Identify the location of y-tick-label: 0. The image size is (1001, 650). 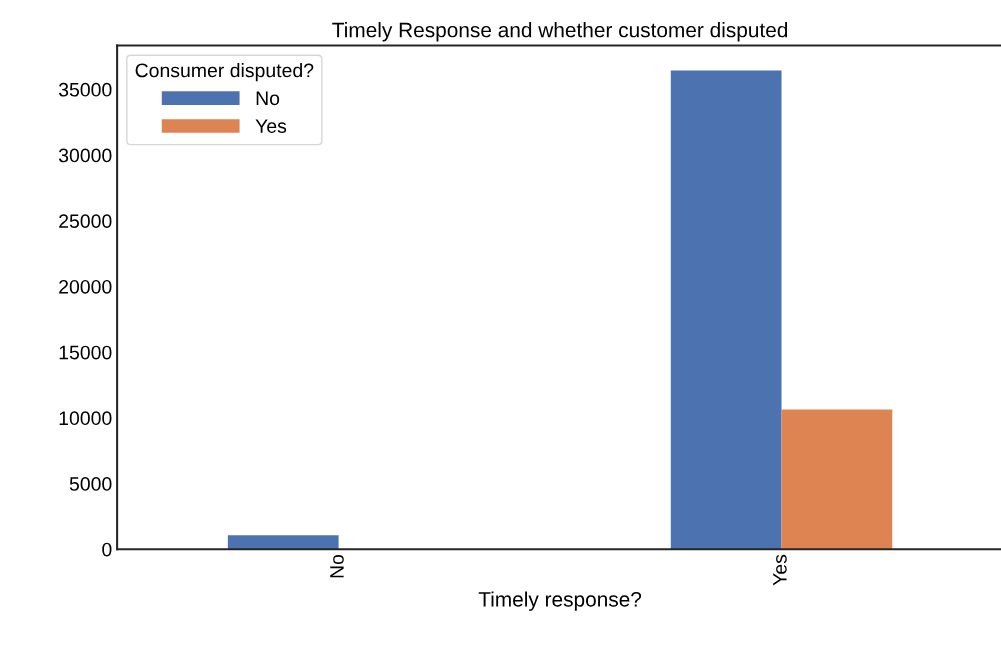
(107, 549).